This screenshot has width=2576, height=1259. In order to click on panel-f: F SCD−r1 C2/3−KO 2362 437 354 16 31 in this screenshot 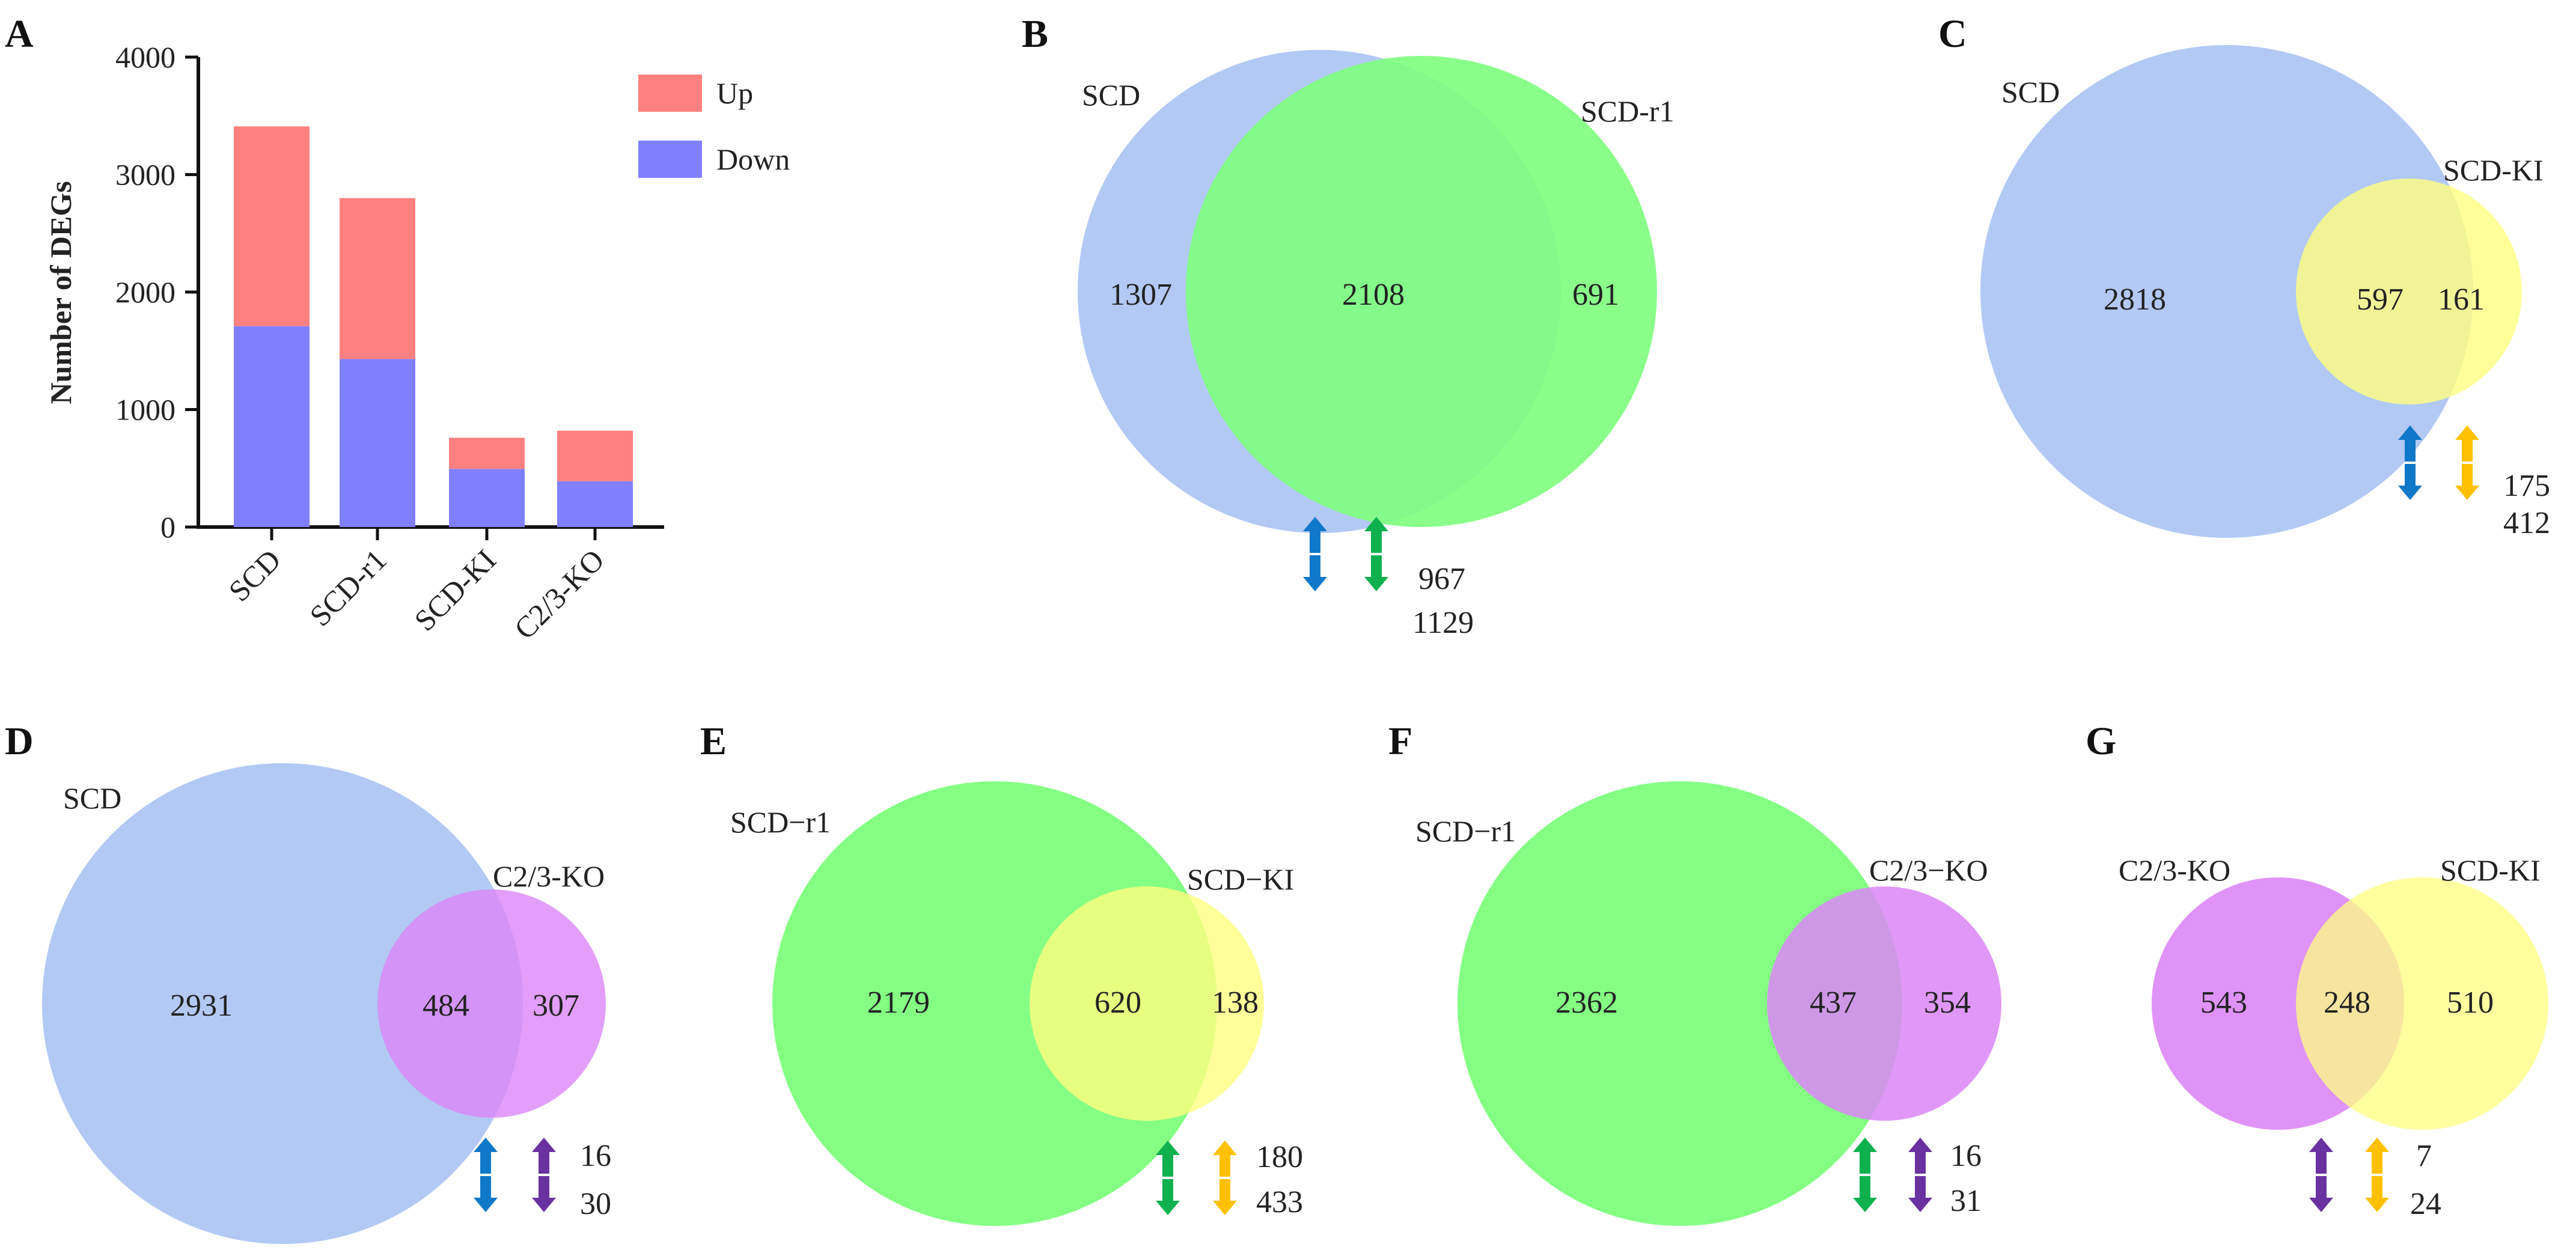, I will do `click(1694, 972)`.